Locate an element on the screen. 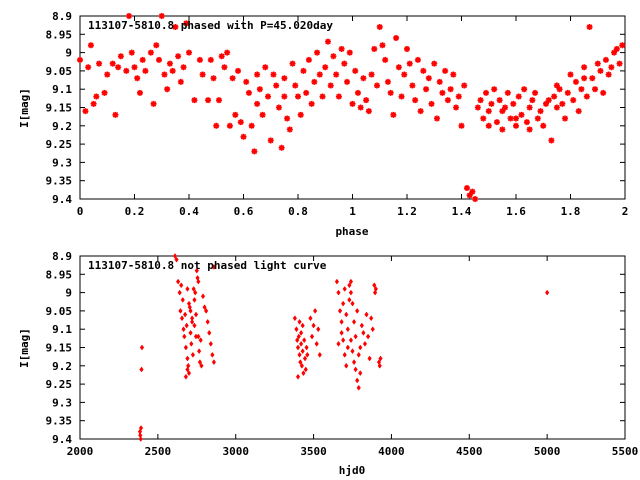 This screenshot has width=640, height=480. y-tick-labels: 8.9 8.95 9 9.05 9.1 9.15 9.2 9.25 9.3 9.35 9.4 is located at coordinates (59, 108).